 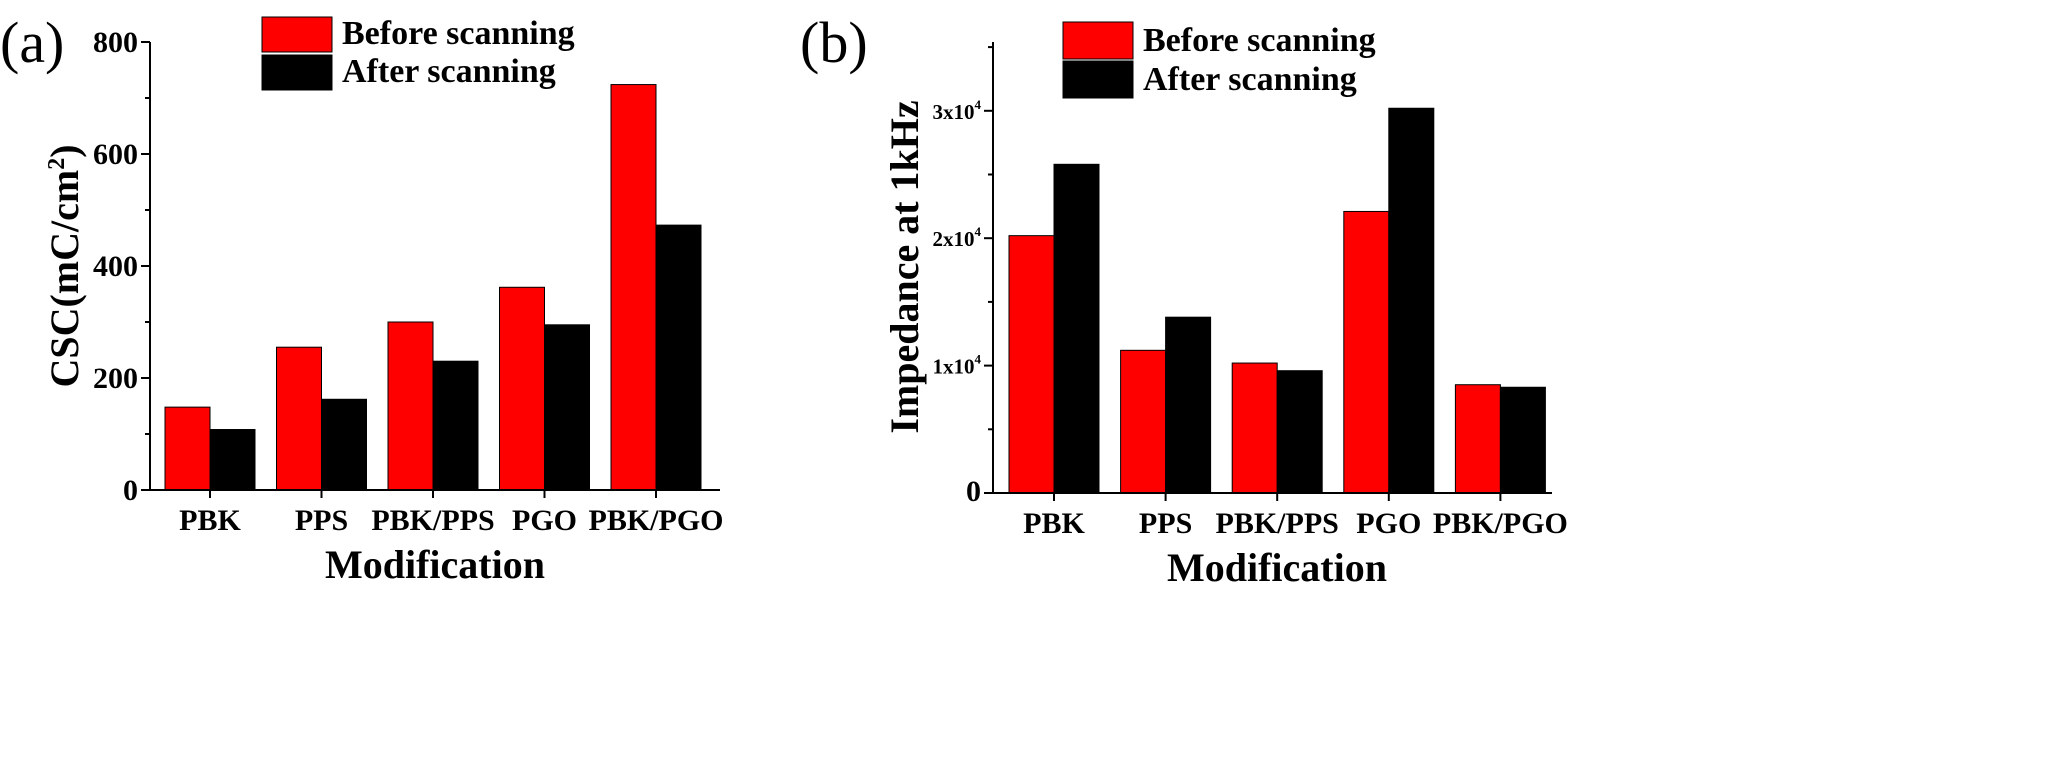 What do you see at coordinates (904, 266) in the screenshot?
I see `y-axis-title: Impedance at 1kHz` at bounding box center [904, 266].